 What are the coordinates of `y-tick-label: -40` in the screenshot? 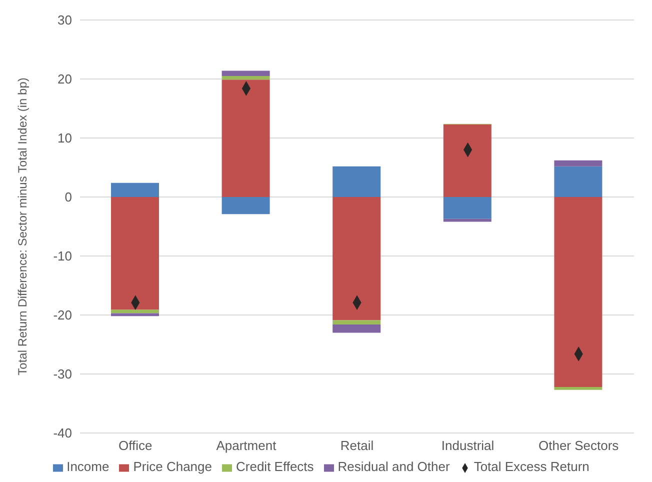 It's located at (62, 433).